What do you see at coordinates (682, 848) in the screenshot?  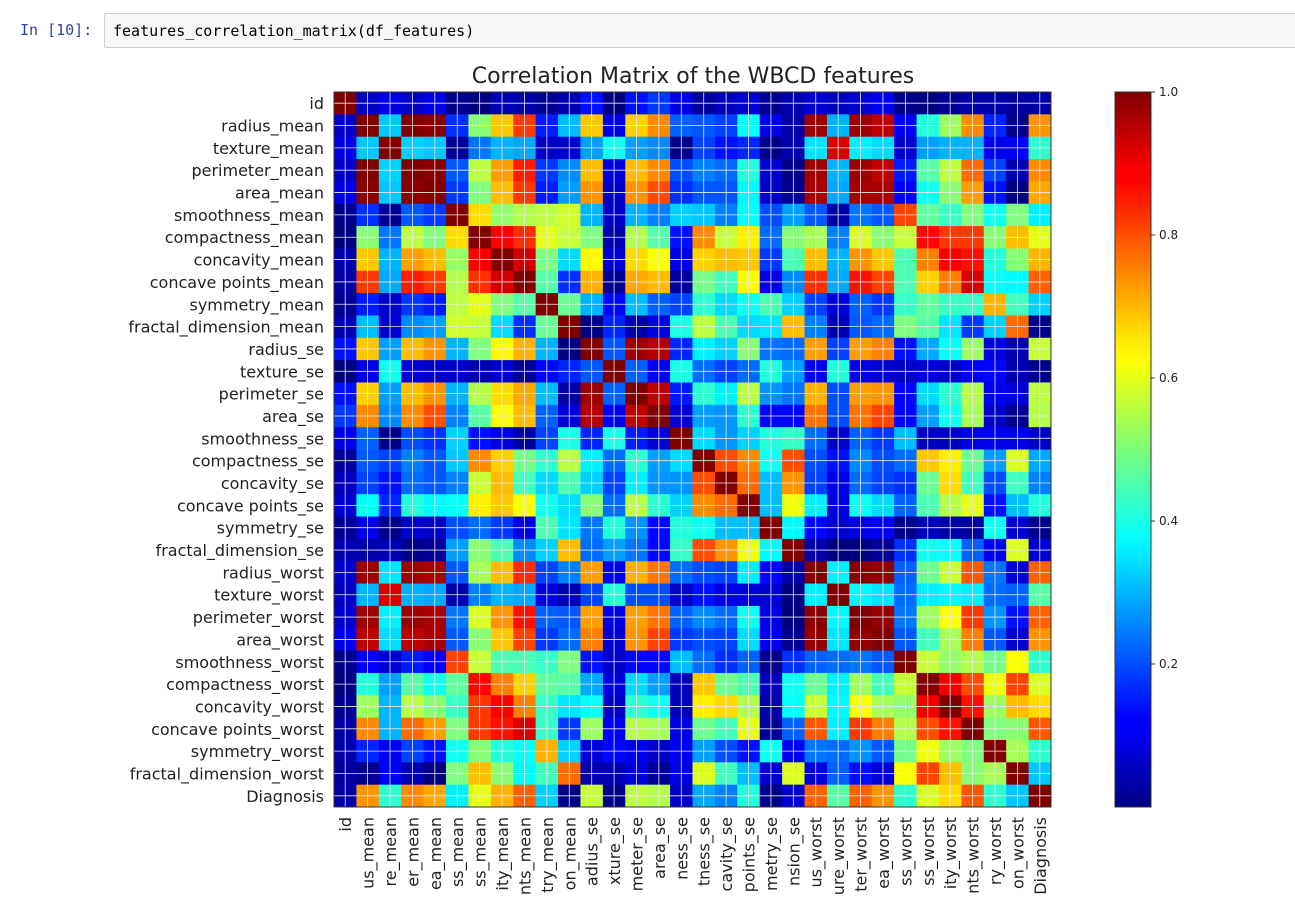 I see `x-tick-label: ness_se` at bounding box center [682, 848].